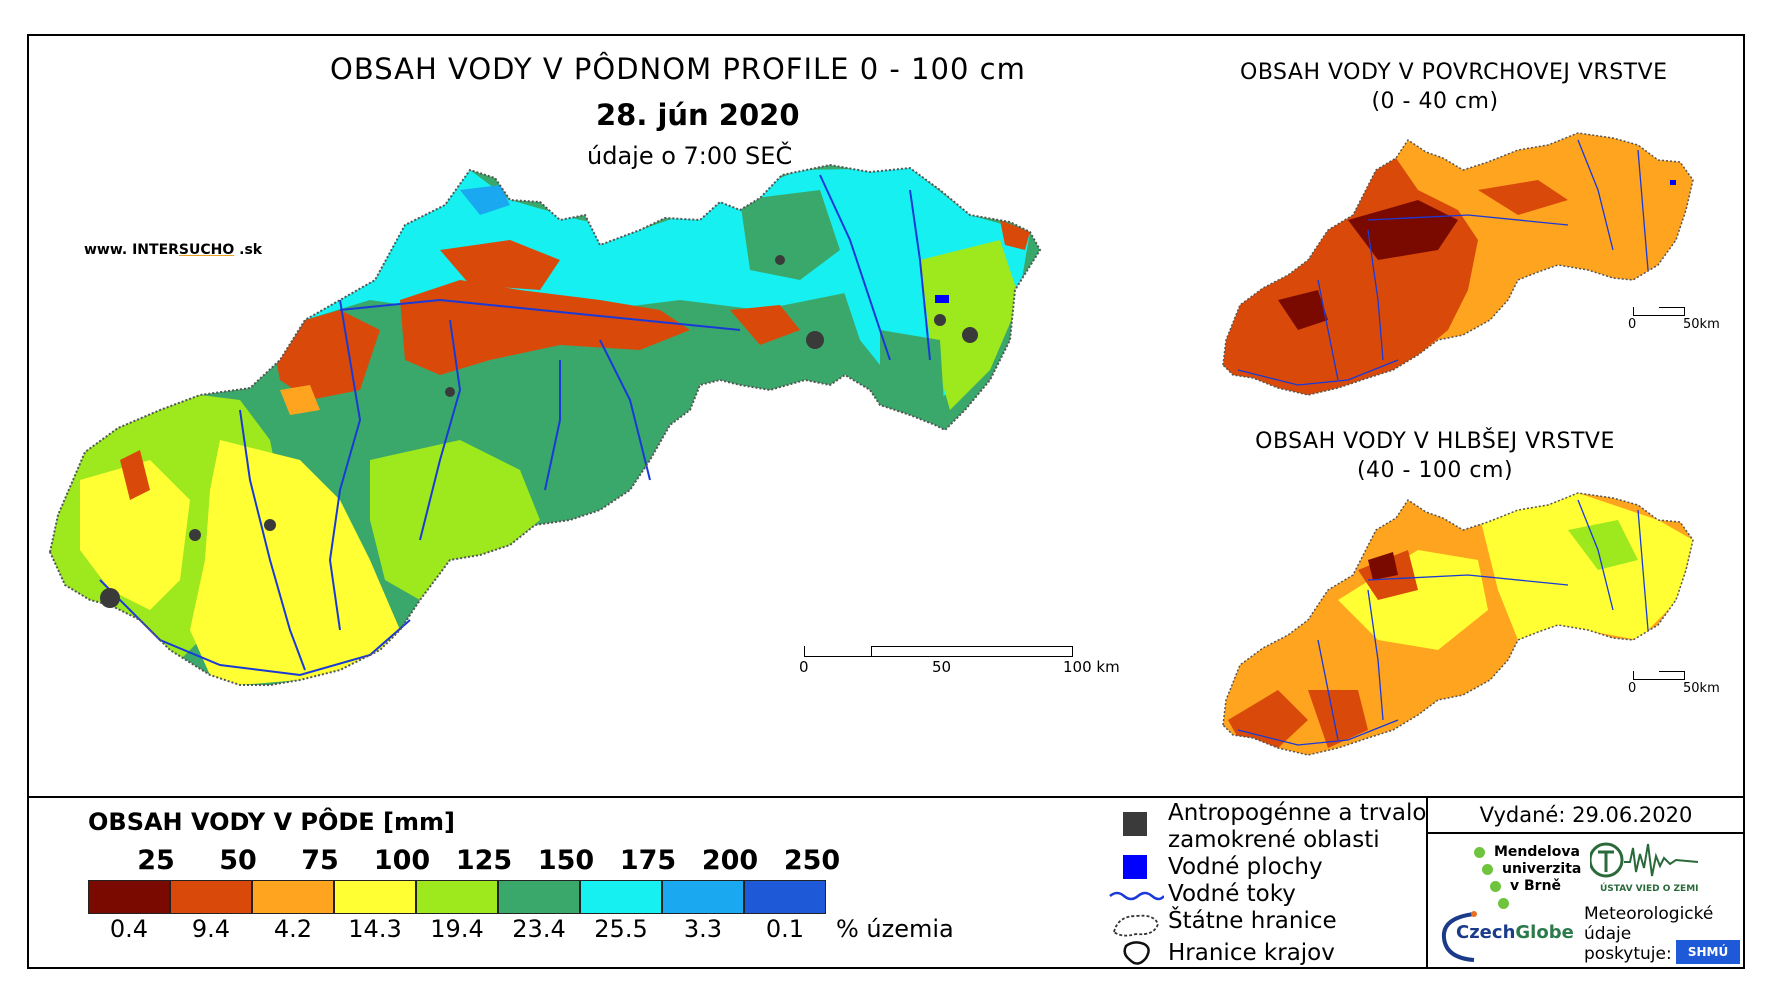 Image resolution: width=1772 pixels, height=1003 pixels. Describe the element at coordinates (621, 929) in the screenshot. I see `legend-percent: 25.5` at that location.